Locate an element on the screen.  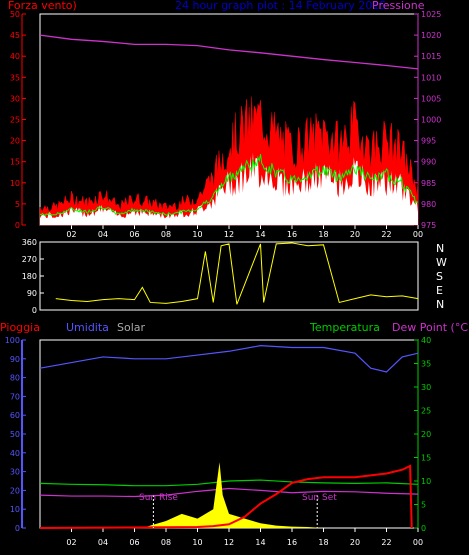
wind-speed-area is located at coordinates (229, 188).